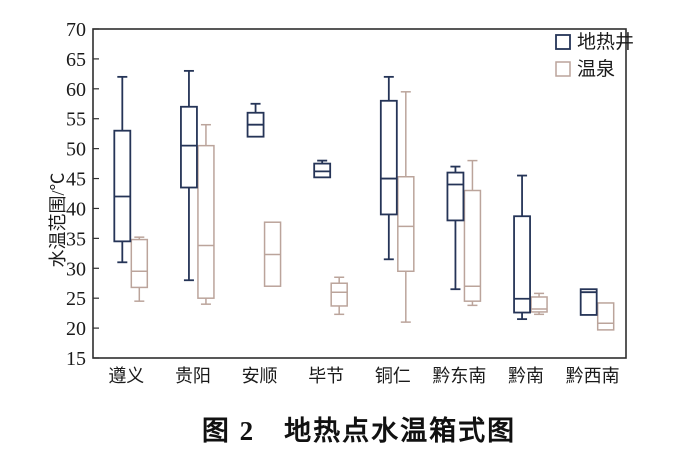  Describe the element at coordinates (76, 239) in the screenshot. I see `y-tick-label: 35` at that location.